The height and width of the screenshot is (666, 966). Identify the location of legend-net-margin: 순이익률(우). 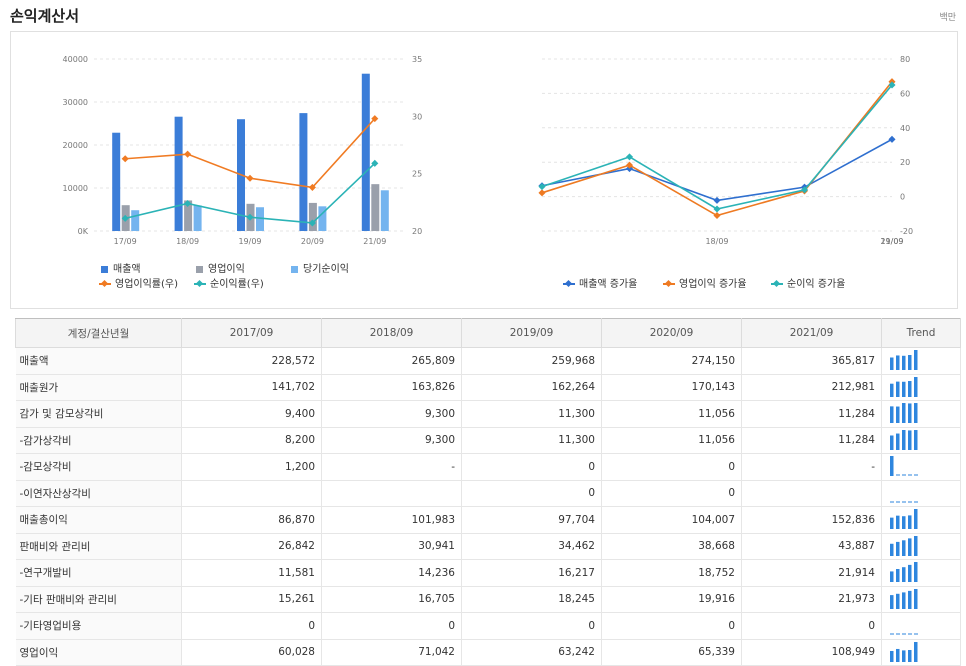
(229, 282).